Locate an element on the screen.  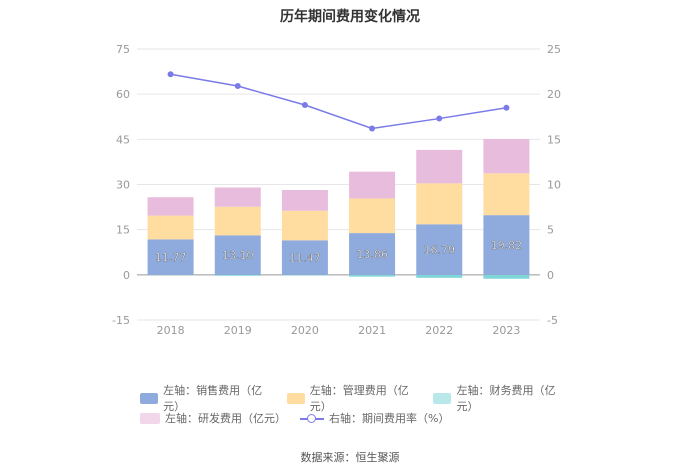
legend-item-management: 左轴：管理费用（亿元） is located at coordinates (353, 398).